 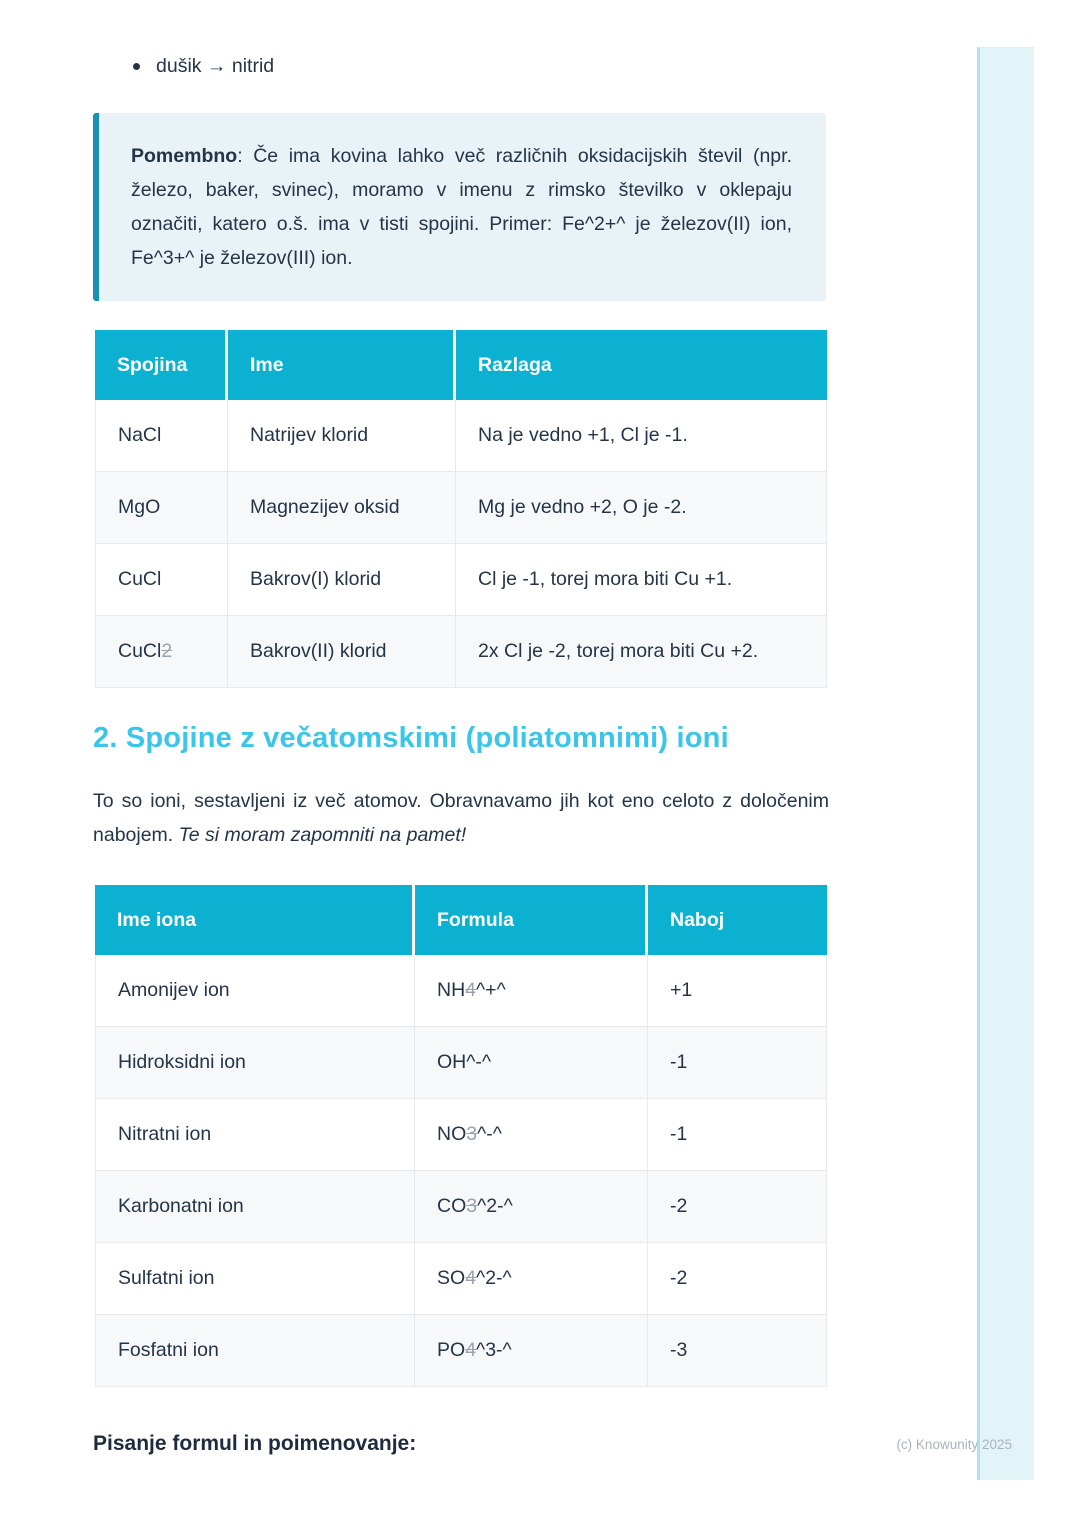 I want to click on table-cell: Natrijev klorid, so click(x=342, y=436).